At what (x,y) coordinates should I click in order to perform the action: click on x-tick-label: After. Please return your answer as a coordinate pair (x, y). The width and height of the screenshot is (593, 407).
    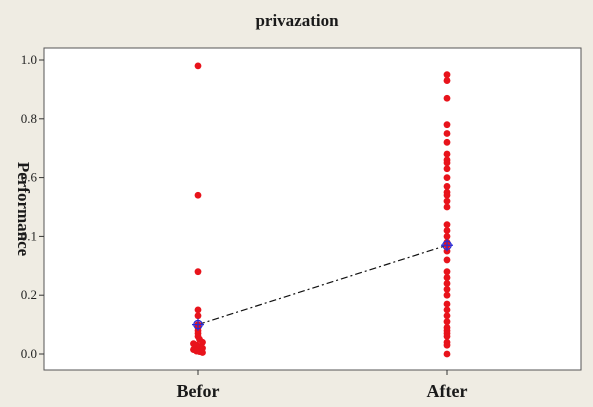
    Looking at the image, I should click on (447, 391).